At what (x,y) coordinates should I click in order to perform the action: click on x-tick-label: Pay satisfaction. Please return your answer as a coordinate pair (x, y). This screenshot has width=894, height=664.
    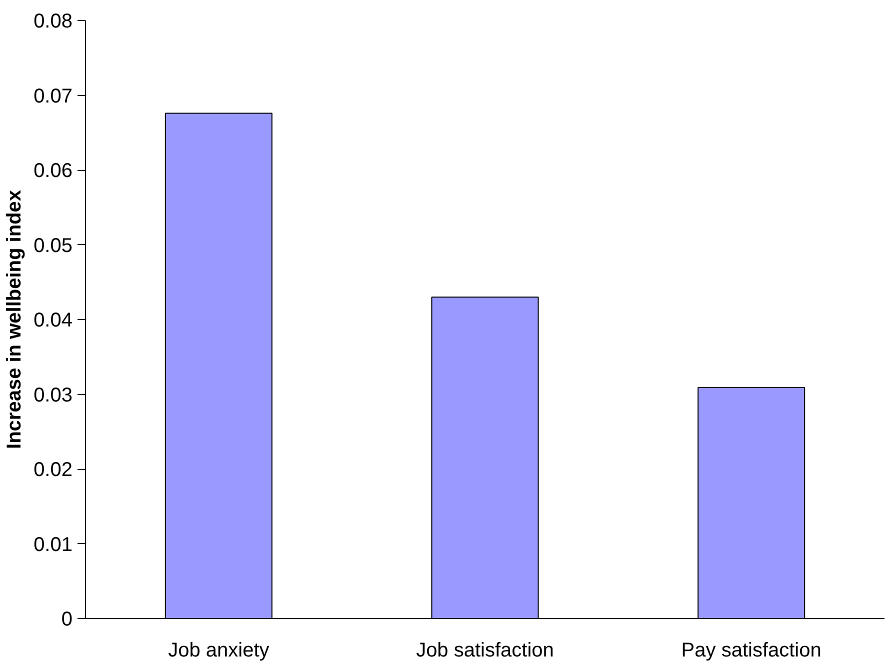
    Looking at the image, I should click on (751, 651).